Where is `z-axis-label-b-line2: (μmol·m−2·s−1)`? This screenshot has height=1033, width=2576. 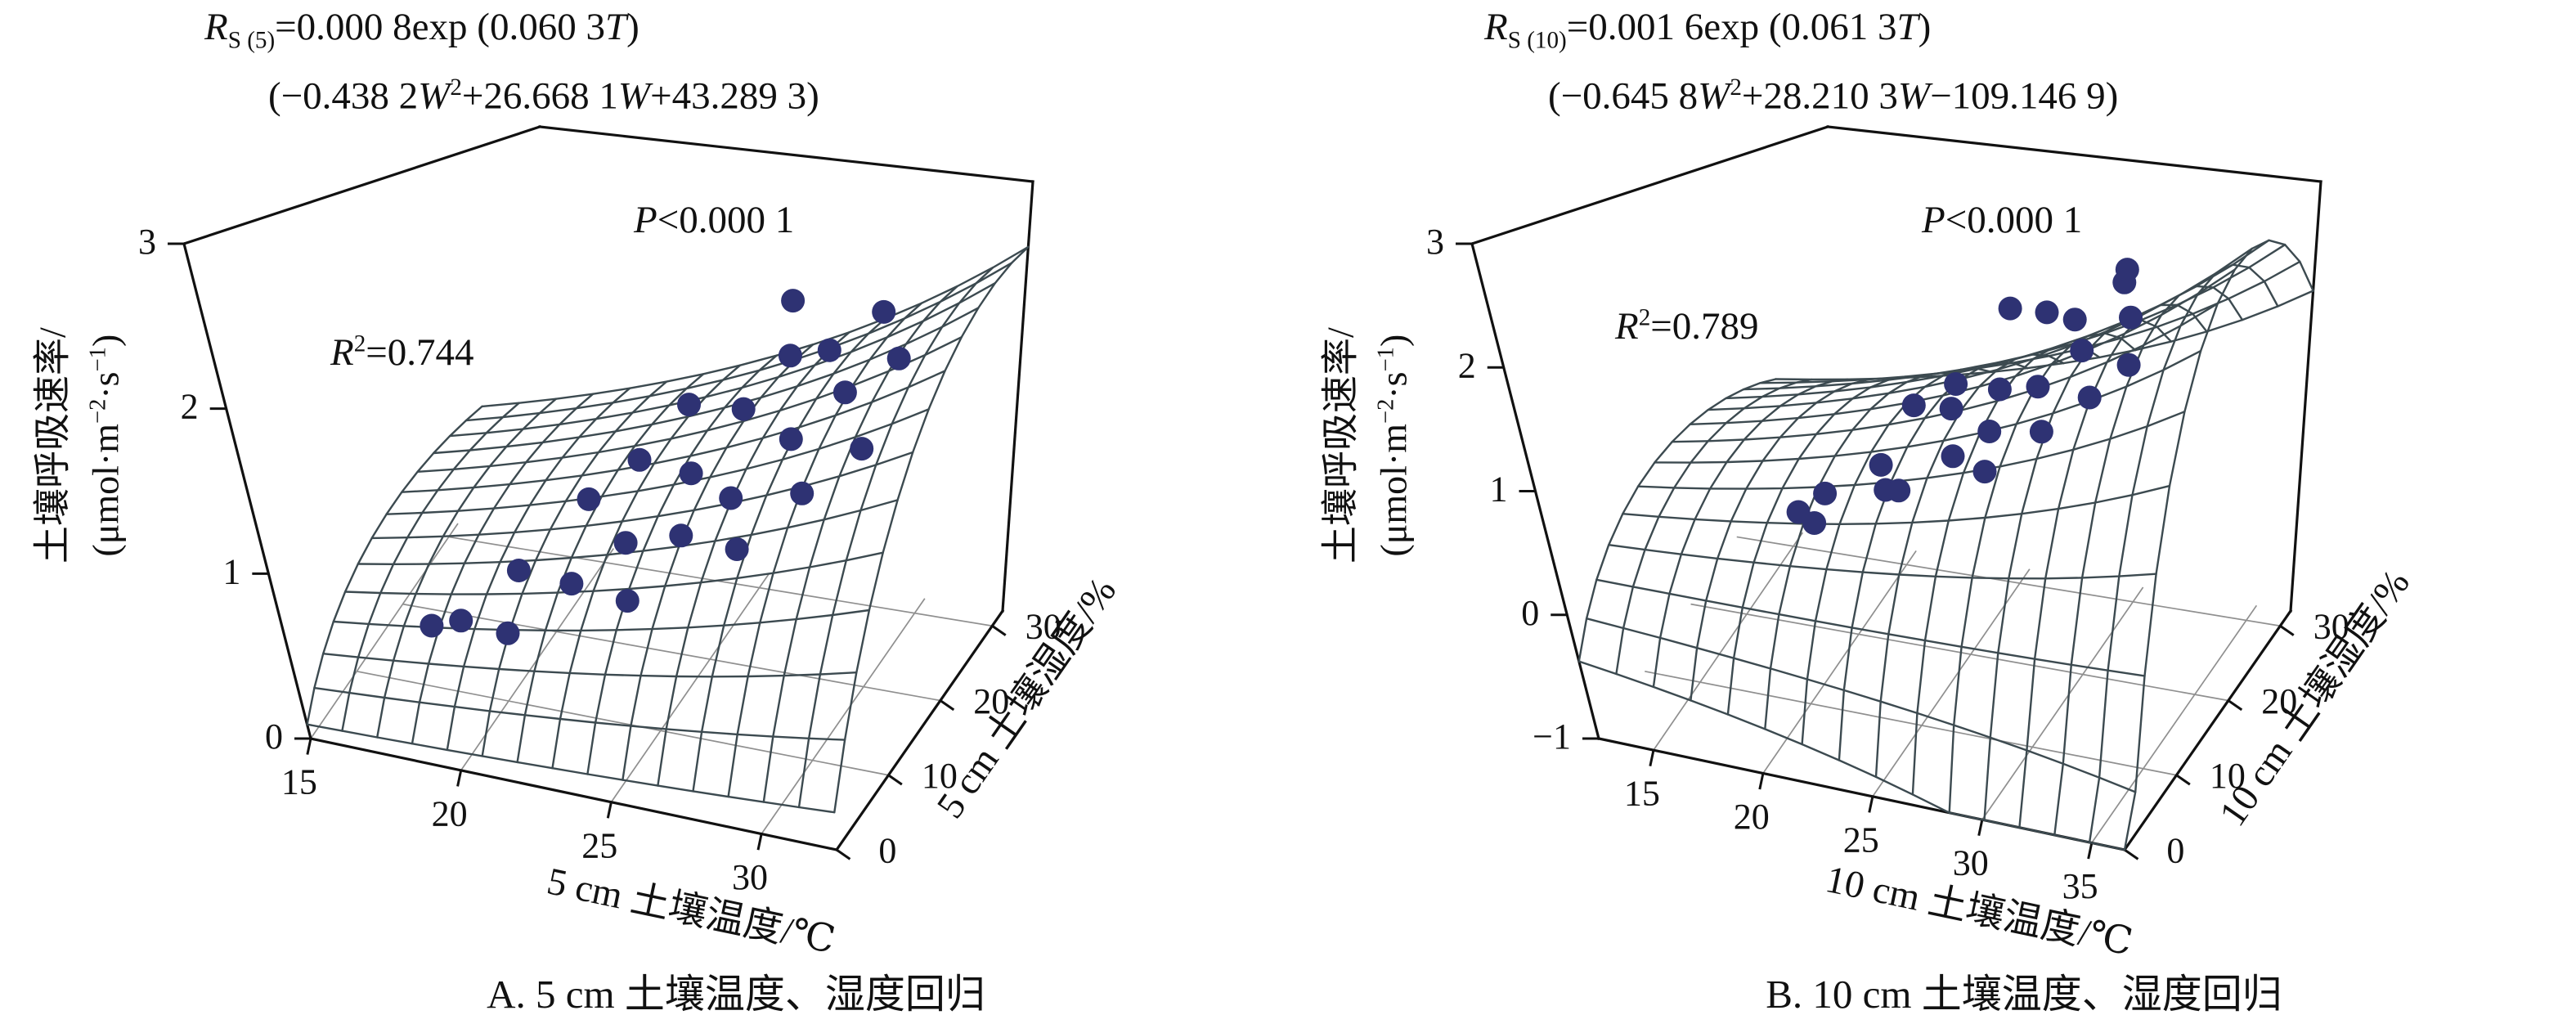
z-axis-label-b-line2: (μmol·m−2·s−1) is located at coordinates (1393, 445).